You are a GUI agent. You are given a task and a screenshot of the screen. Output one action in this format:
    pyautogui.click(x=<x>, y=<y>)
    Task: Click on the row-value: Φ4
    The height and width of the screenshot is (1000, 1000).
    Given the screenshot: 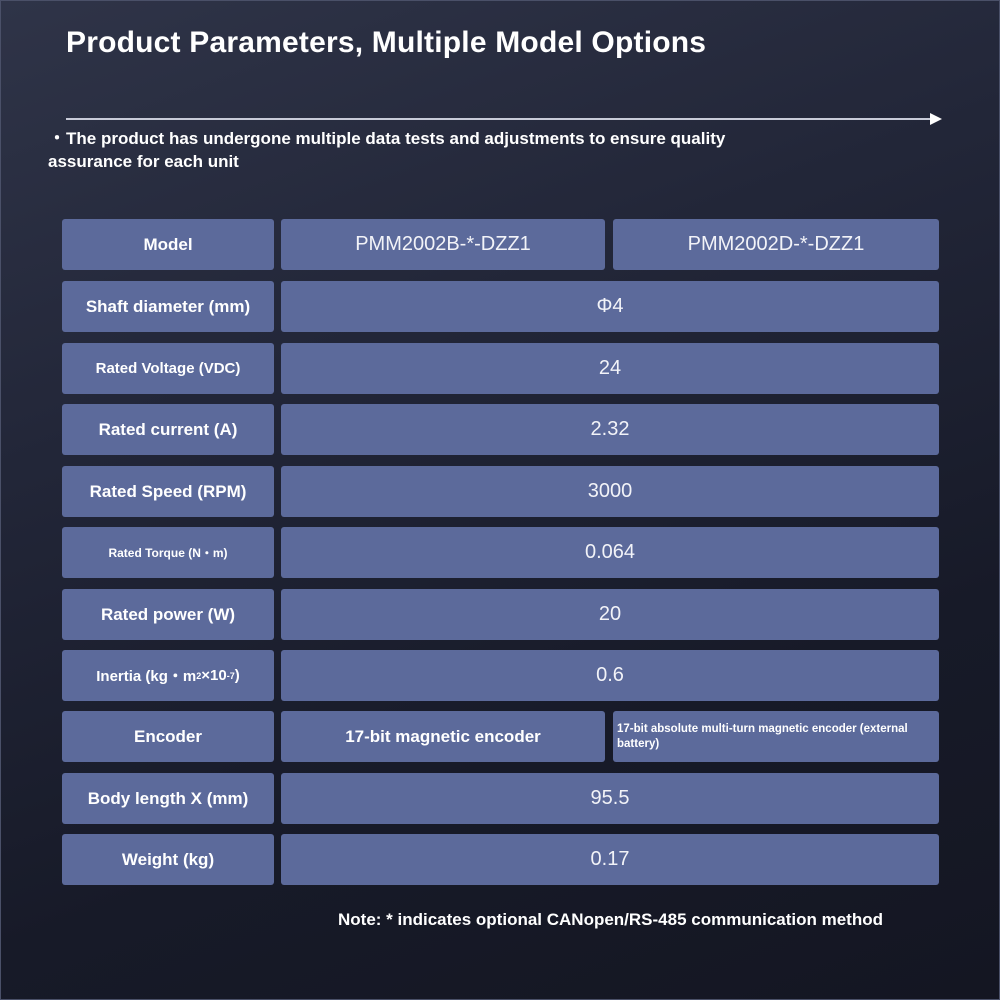 What is the action you would take?
    pyautogui.click(x=610, y=306)
    